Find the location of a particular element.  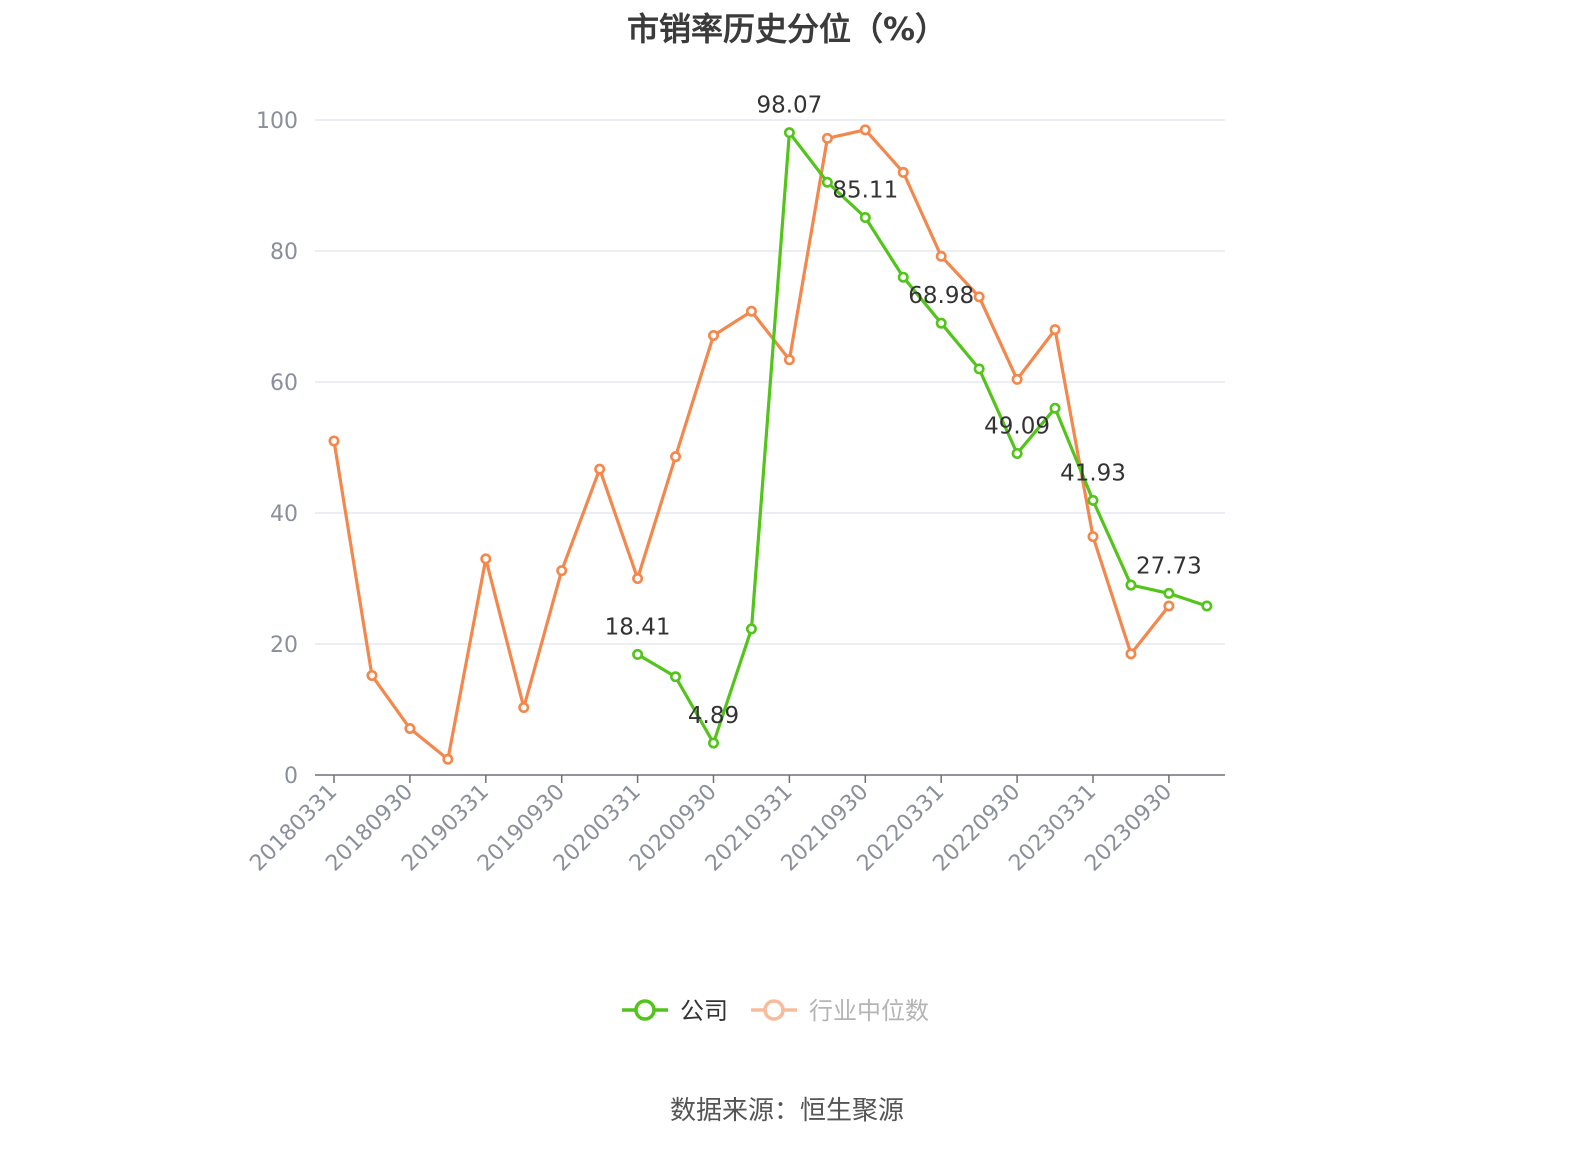

y-tick-label: 0 is located at coordinates (291, 776).